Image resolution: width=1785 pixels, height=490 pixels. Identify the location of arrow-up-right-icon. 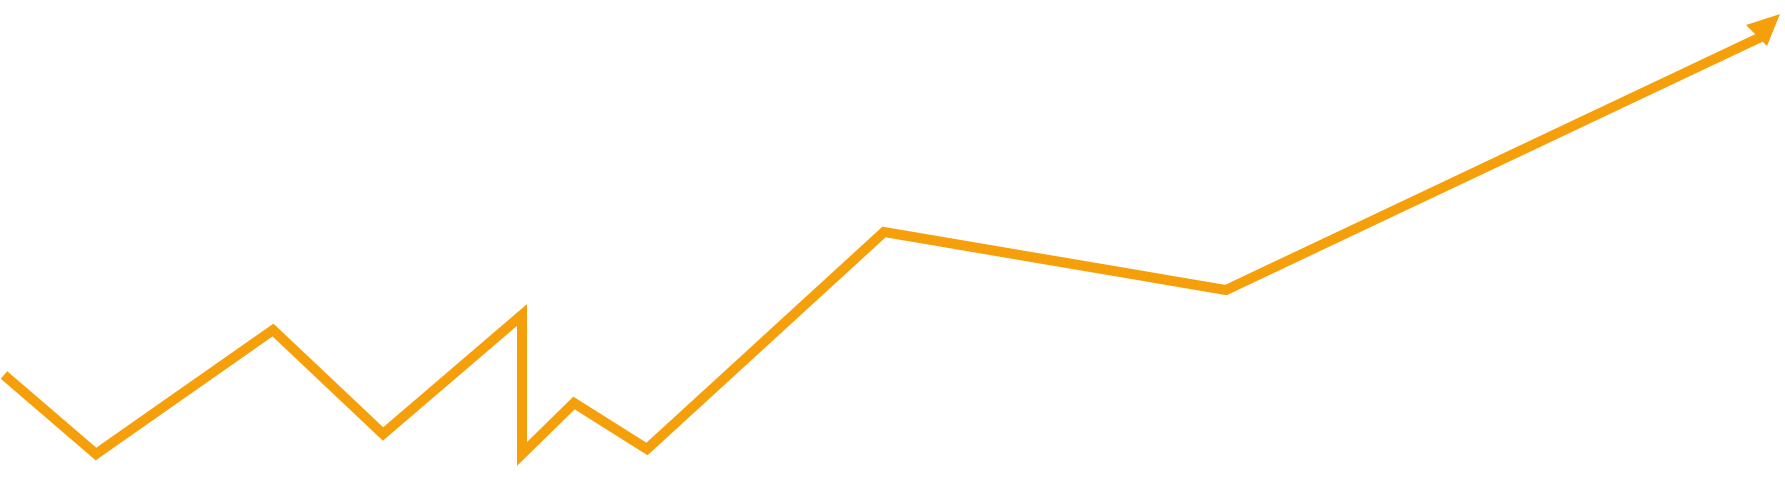
(1763, 30).